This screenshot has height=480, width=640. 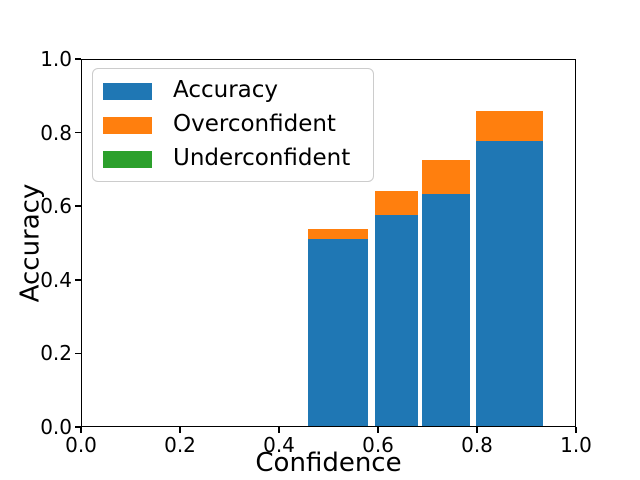 I want to click on legend-swatch-underconfident, so click(x=127, y=159).